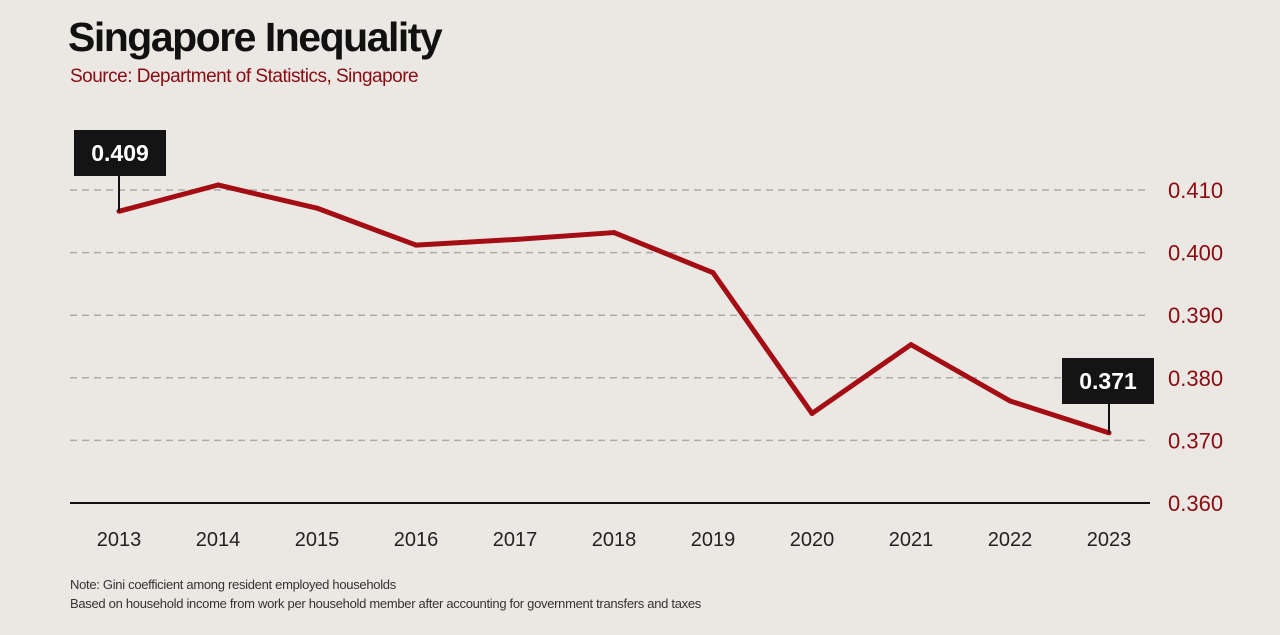 Image resolution: width=1280 pixels, height=635 pixels. What do you see at coordinates (416, 540) in the screenshot?
I see `x-tick-label: 2016` at bounding box center [416, 540].